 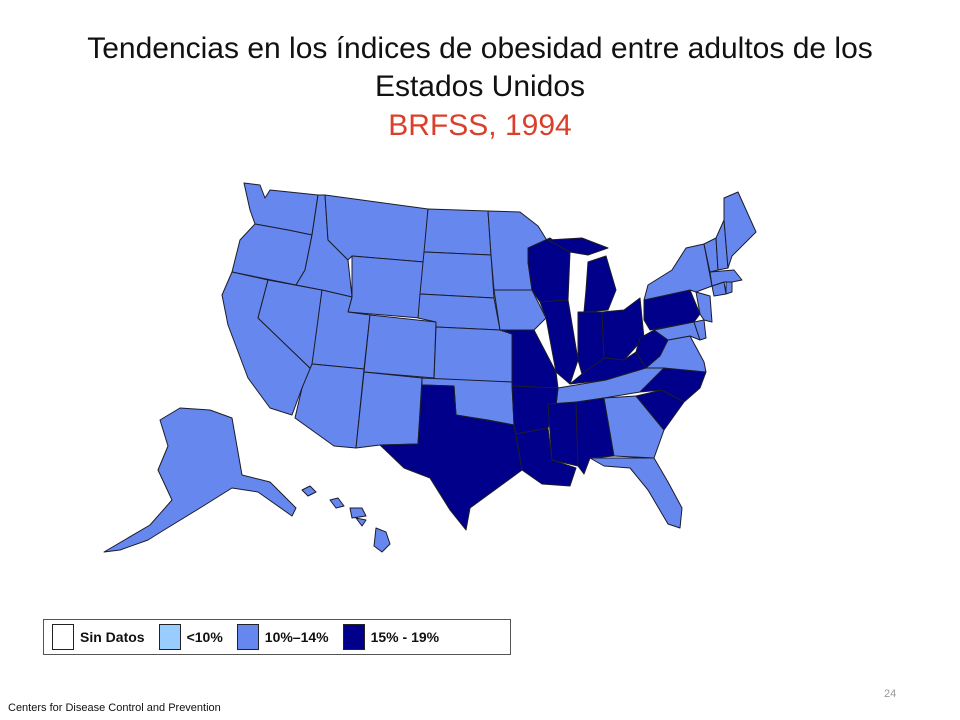 I want to click on legend-label-lt10: <10%, so click(x=204, y=637).